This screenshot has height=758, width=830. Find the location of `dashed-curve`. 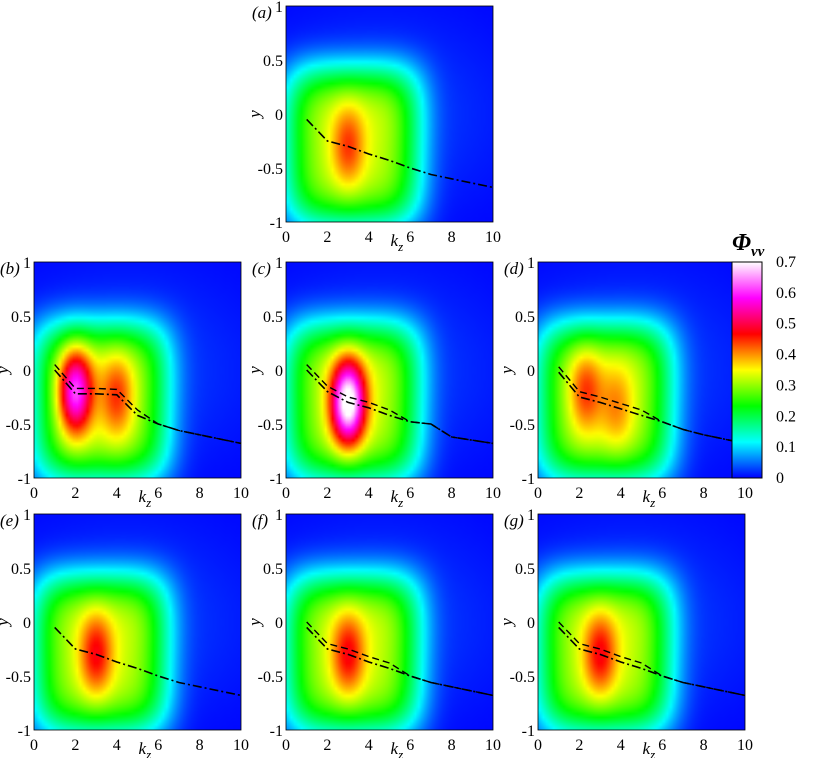

dashed-curve is located at coordinates (148, 404).